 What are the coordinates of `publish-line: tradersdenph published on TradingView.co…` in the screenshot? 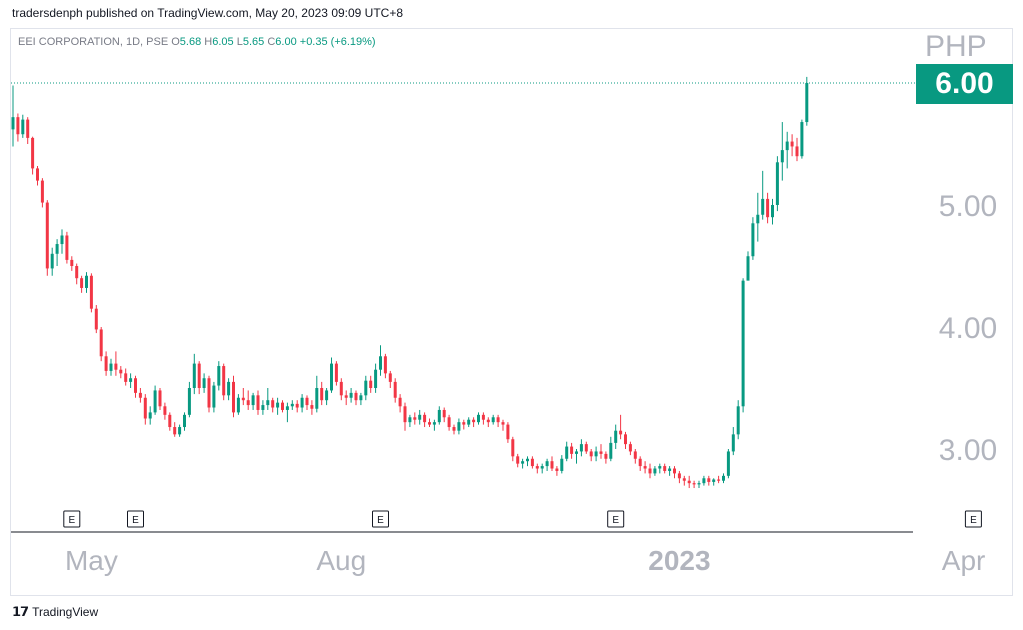 It's located at (208, 13).